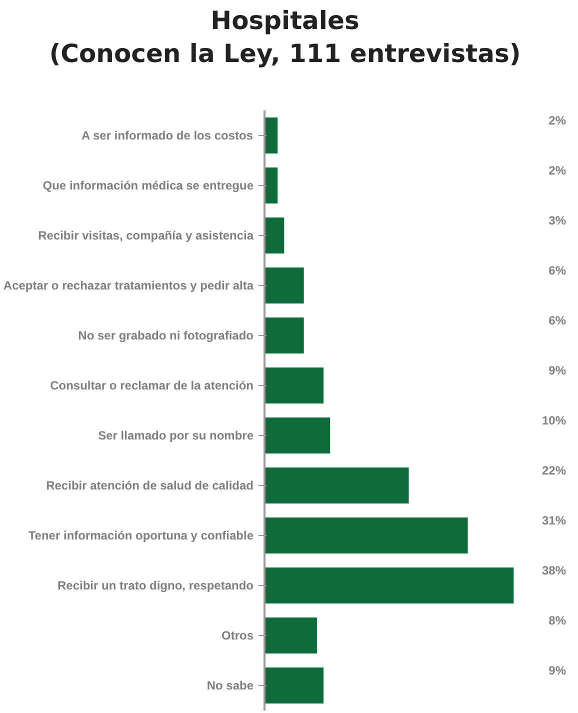  What do you see at coordinates (166, 335) in the screenshot?
I see `y-tick-label: No ser grabado ni fotografiado` at bounding box center [166, 335].